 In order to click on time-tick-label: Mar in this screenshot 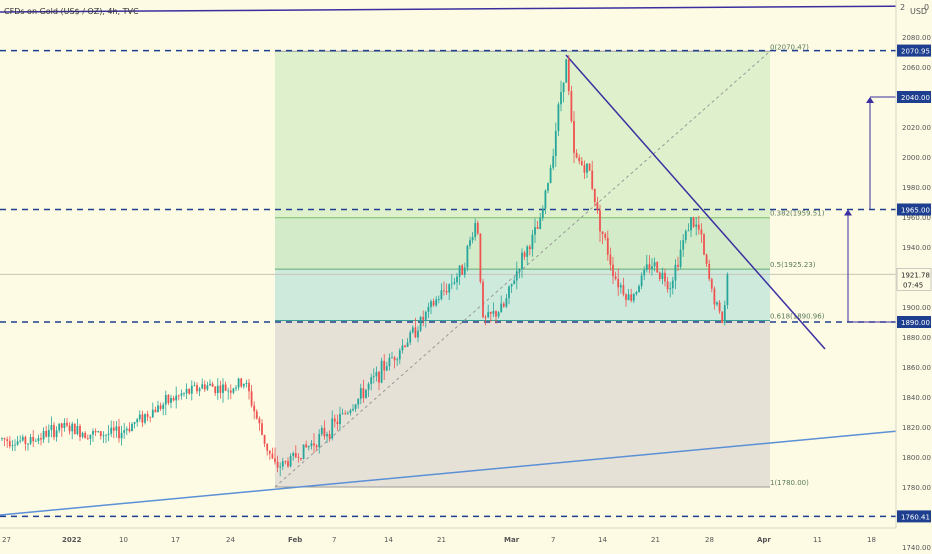, I will do `click(512, 540)`.